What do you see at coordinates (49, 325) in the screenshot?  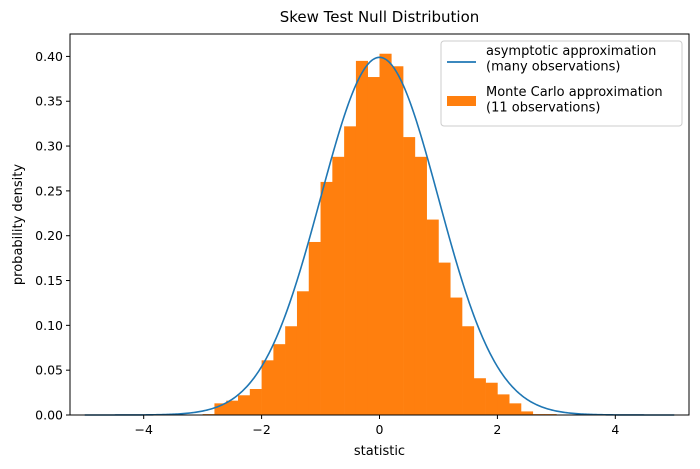 I see `y-tick-label: 0.10` at bounding box center [49, 325].